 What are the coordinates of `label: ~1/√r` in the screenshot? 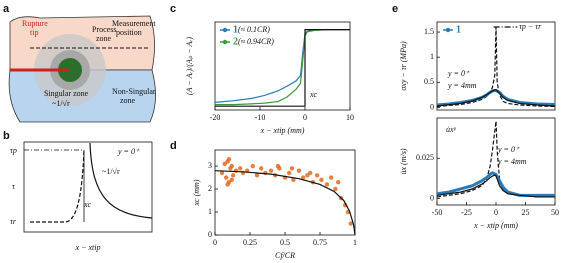 It's located at (61, 103).